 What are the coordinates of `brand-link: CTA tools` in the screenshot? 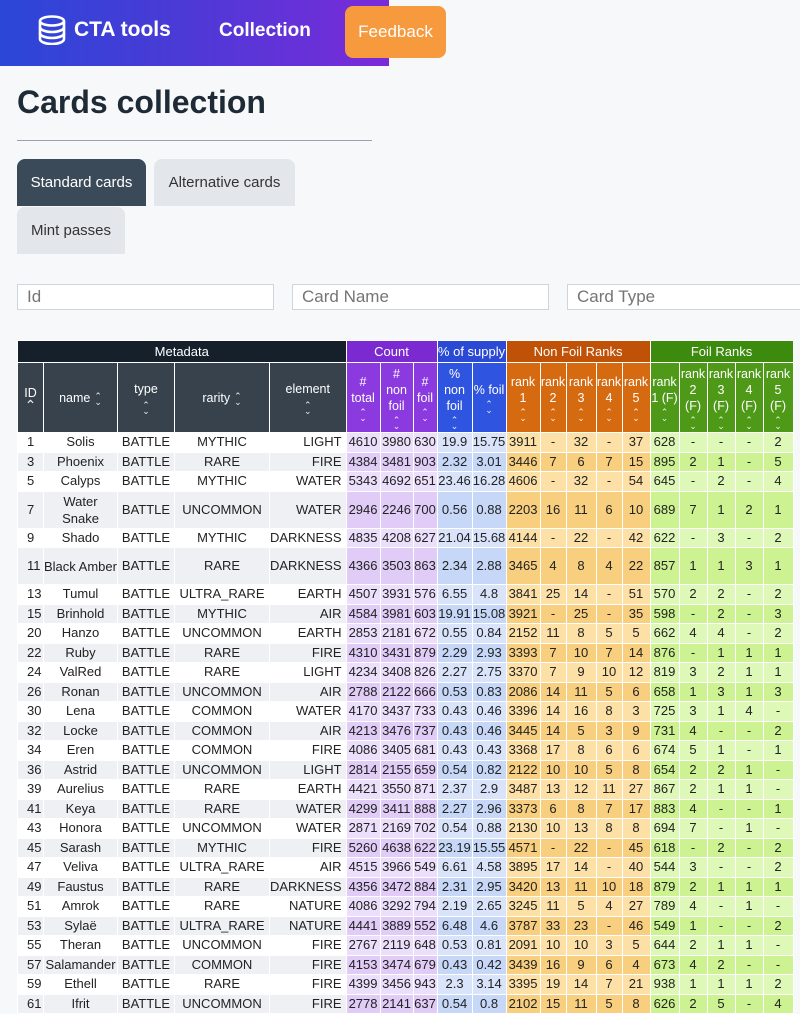 It's located at (104, 30).